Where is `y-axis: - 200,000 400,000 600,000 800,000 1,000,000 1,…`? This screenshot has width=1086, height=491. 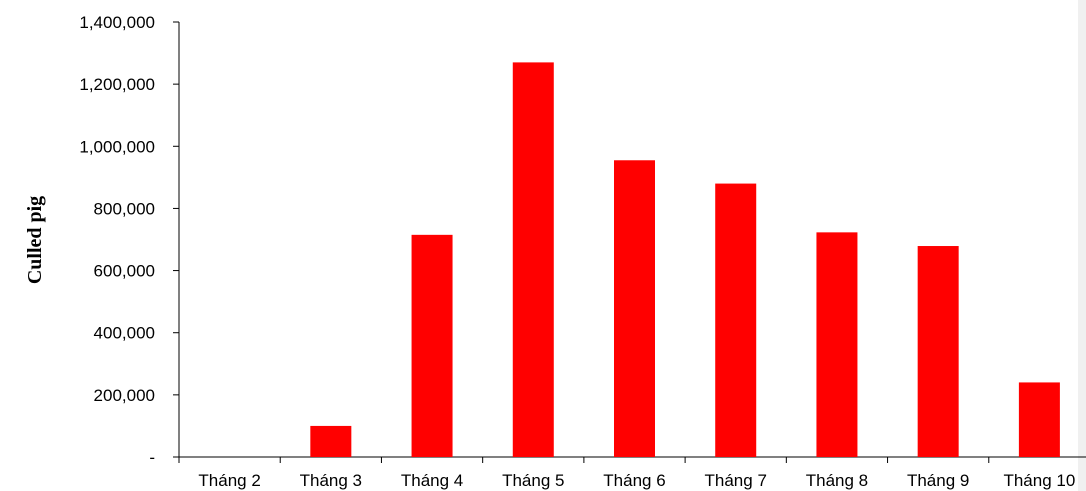 y-axis: - 200,000 400,000 600,000 800,000 1,000,000 1,… is located at coordinates (129, 240).